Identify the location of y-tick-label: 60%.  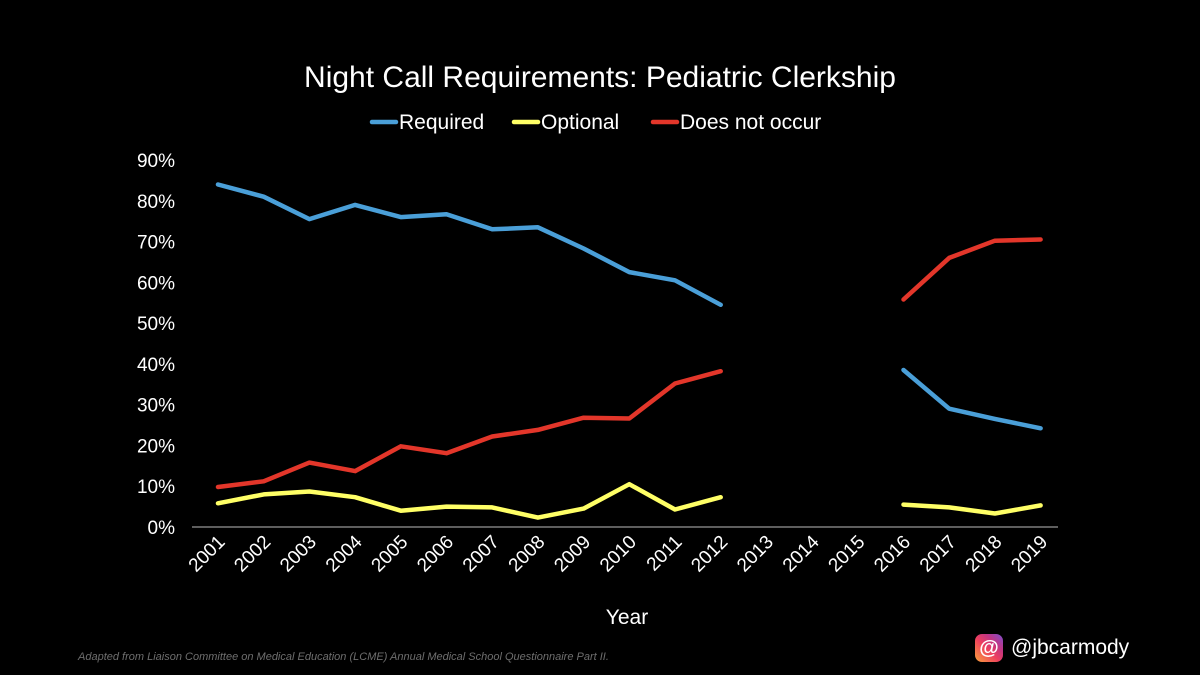
(156, 283).